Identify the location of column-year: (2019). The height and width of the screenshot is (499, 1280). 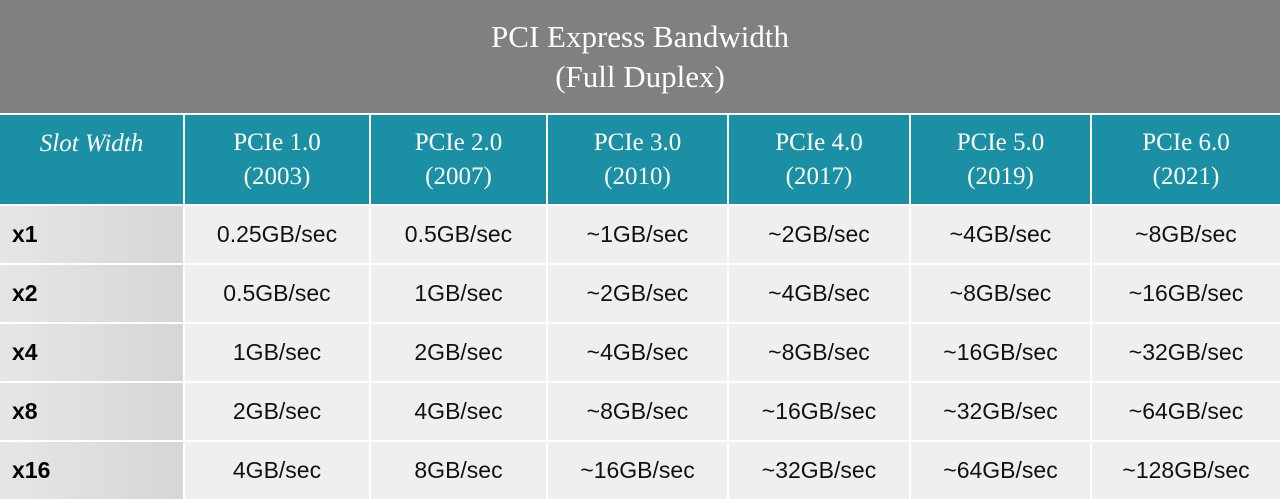
(1000, 176).